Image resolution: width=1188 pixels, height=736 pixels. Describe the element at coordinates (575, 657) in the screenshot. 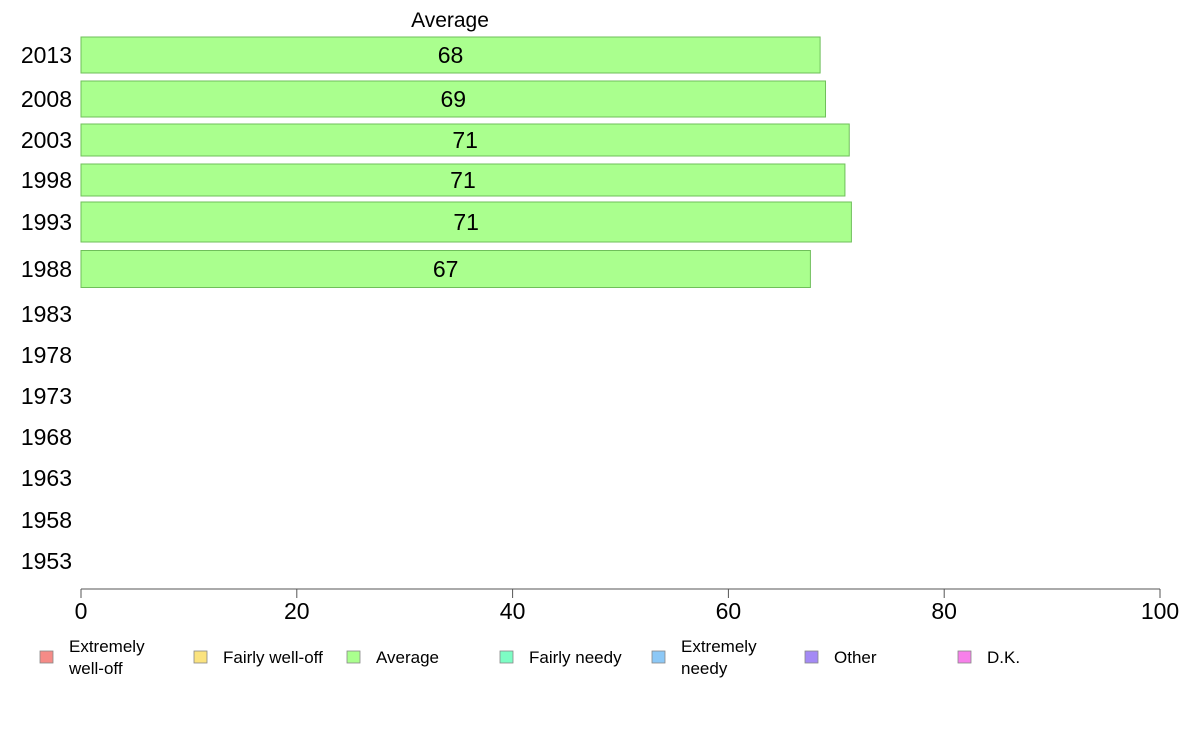

I see `legend-label: Fairly needy` at that location.